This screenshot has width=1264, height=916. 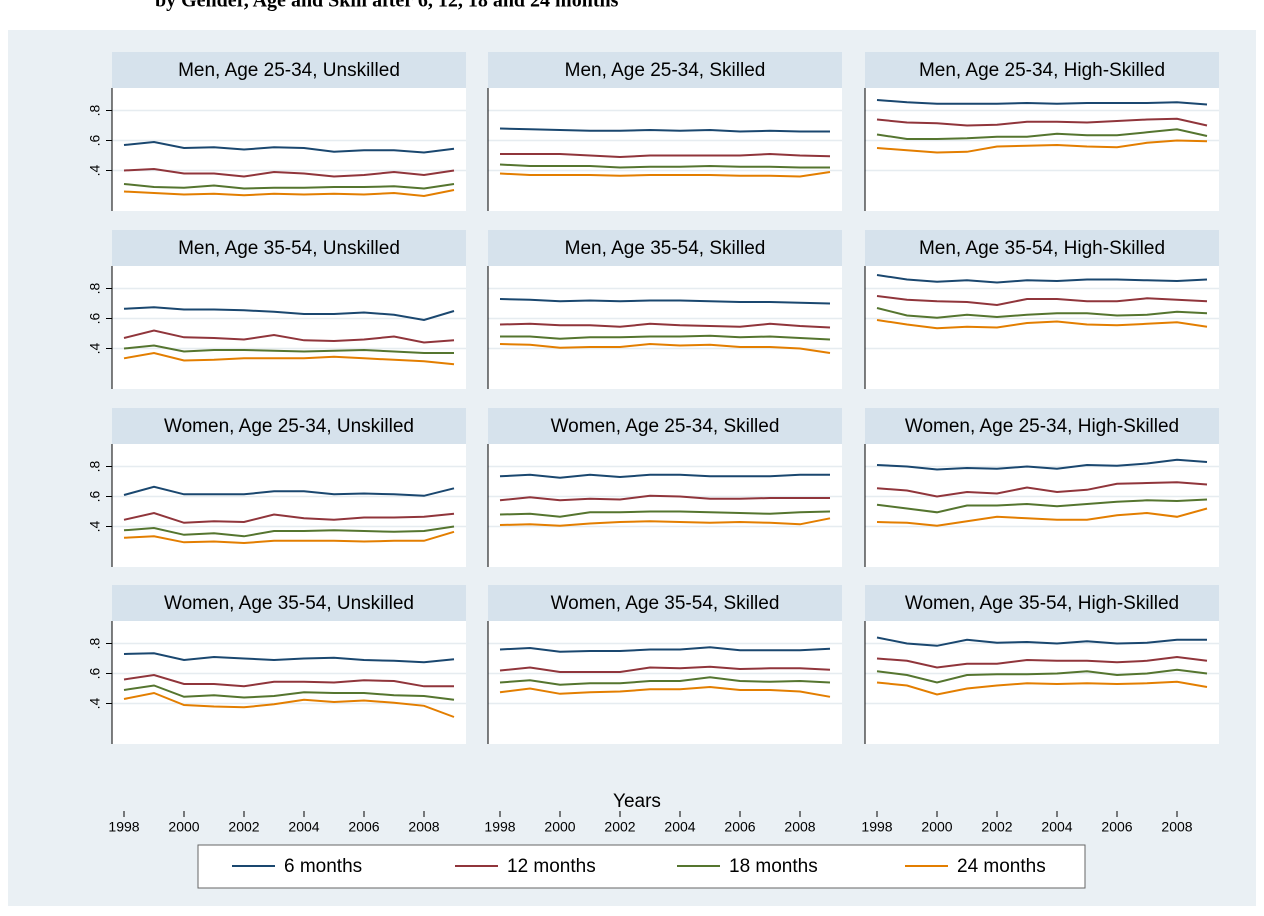 I want to click on legend-label: 24 months, so click(x=1001, y=866).